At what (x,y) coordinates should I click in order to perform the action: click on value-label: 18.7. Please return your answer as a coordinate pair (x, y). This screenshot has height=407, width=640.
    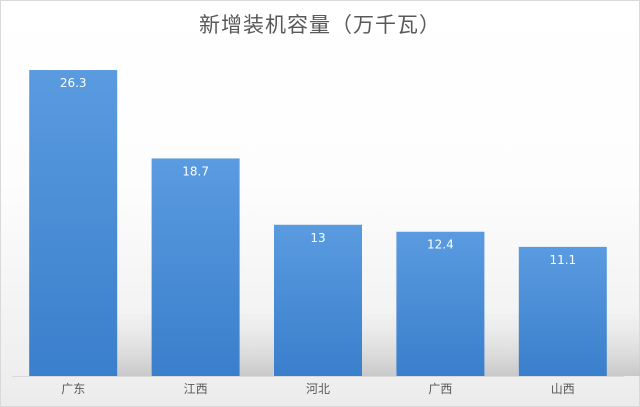
    Looking at the image, I should click on (195, 171).